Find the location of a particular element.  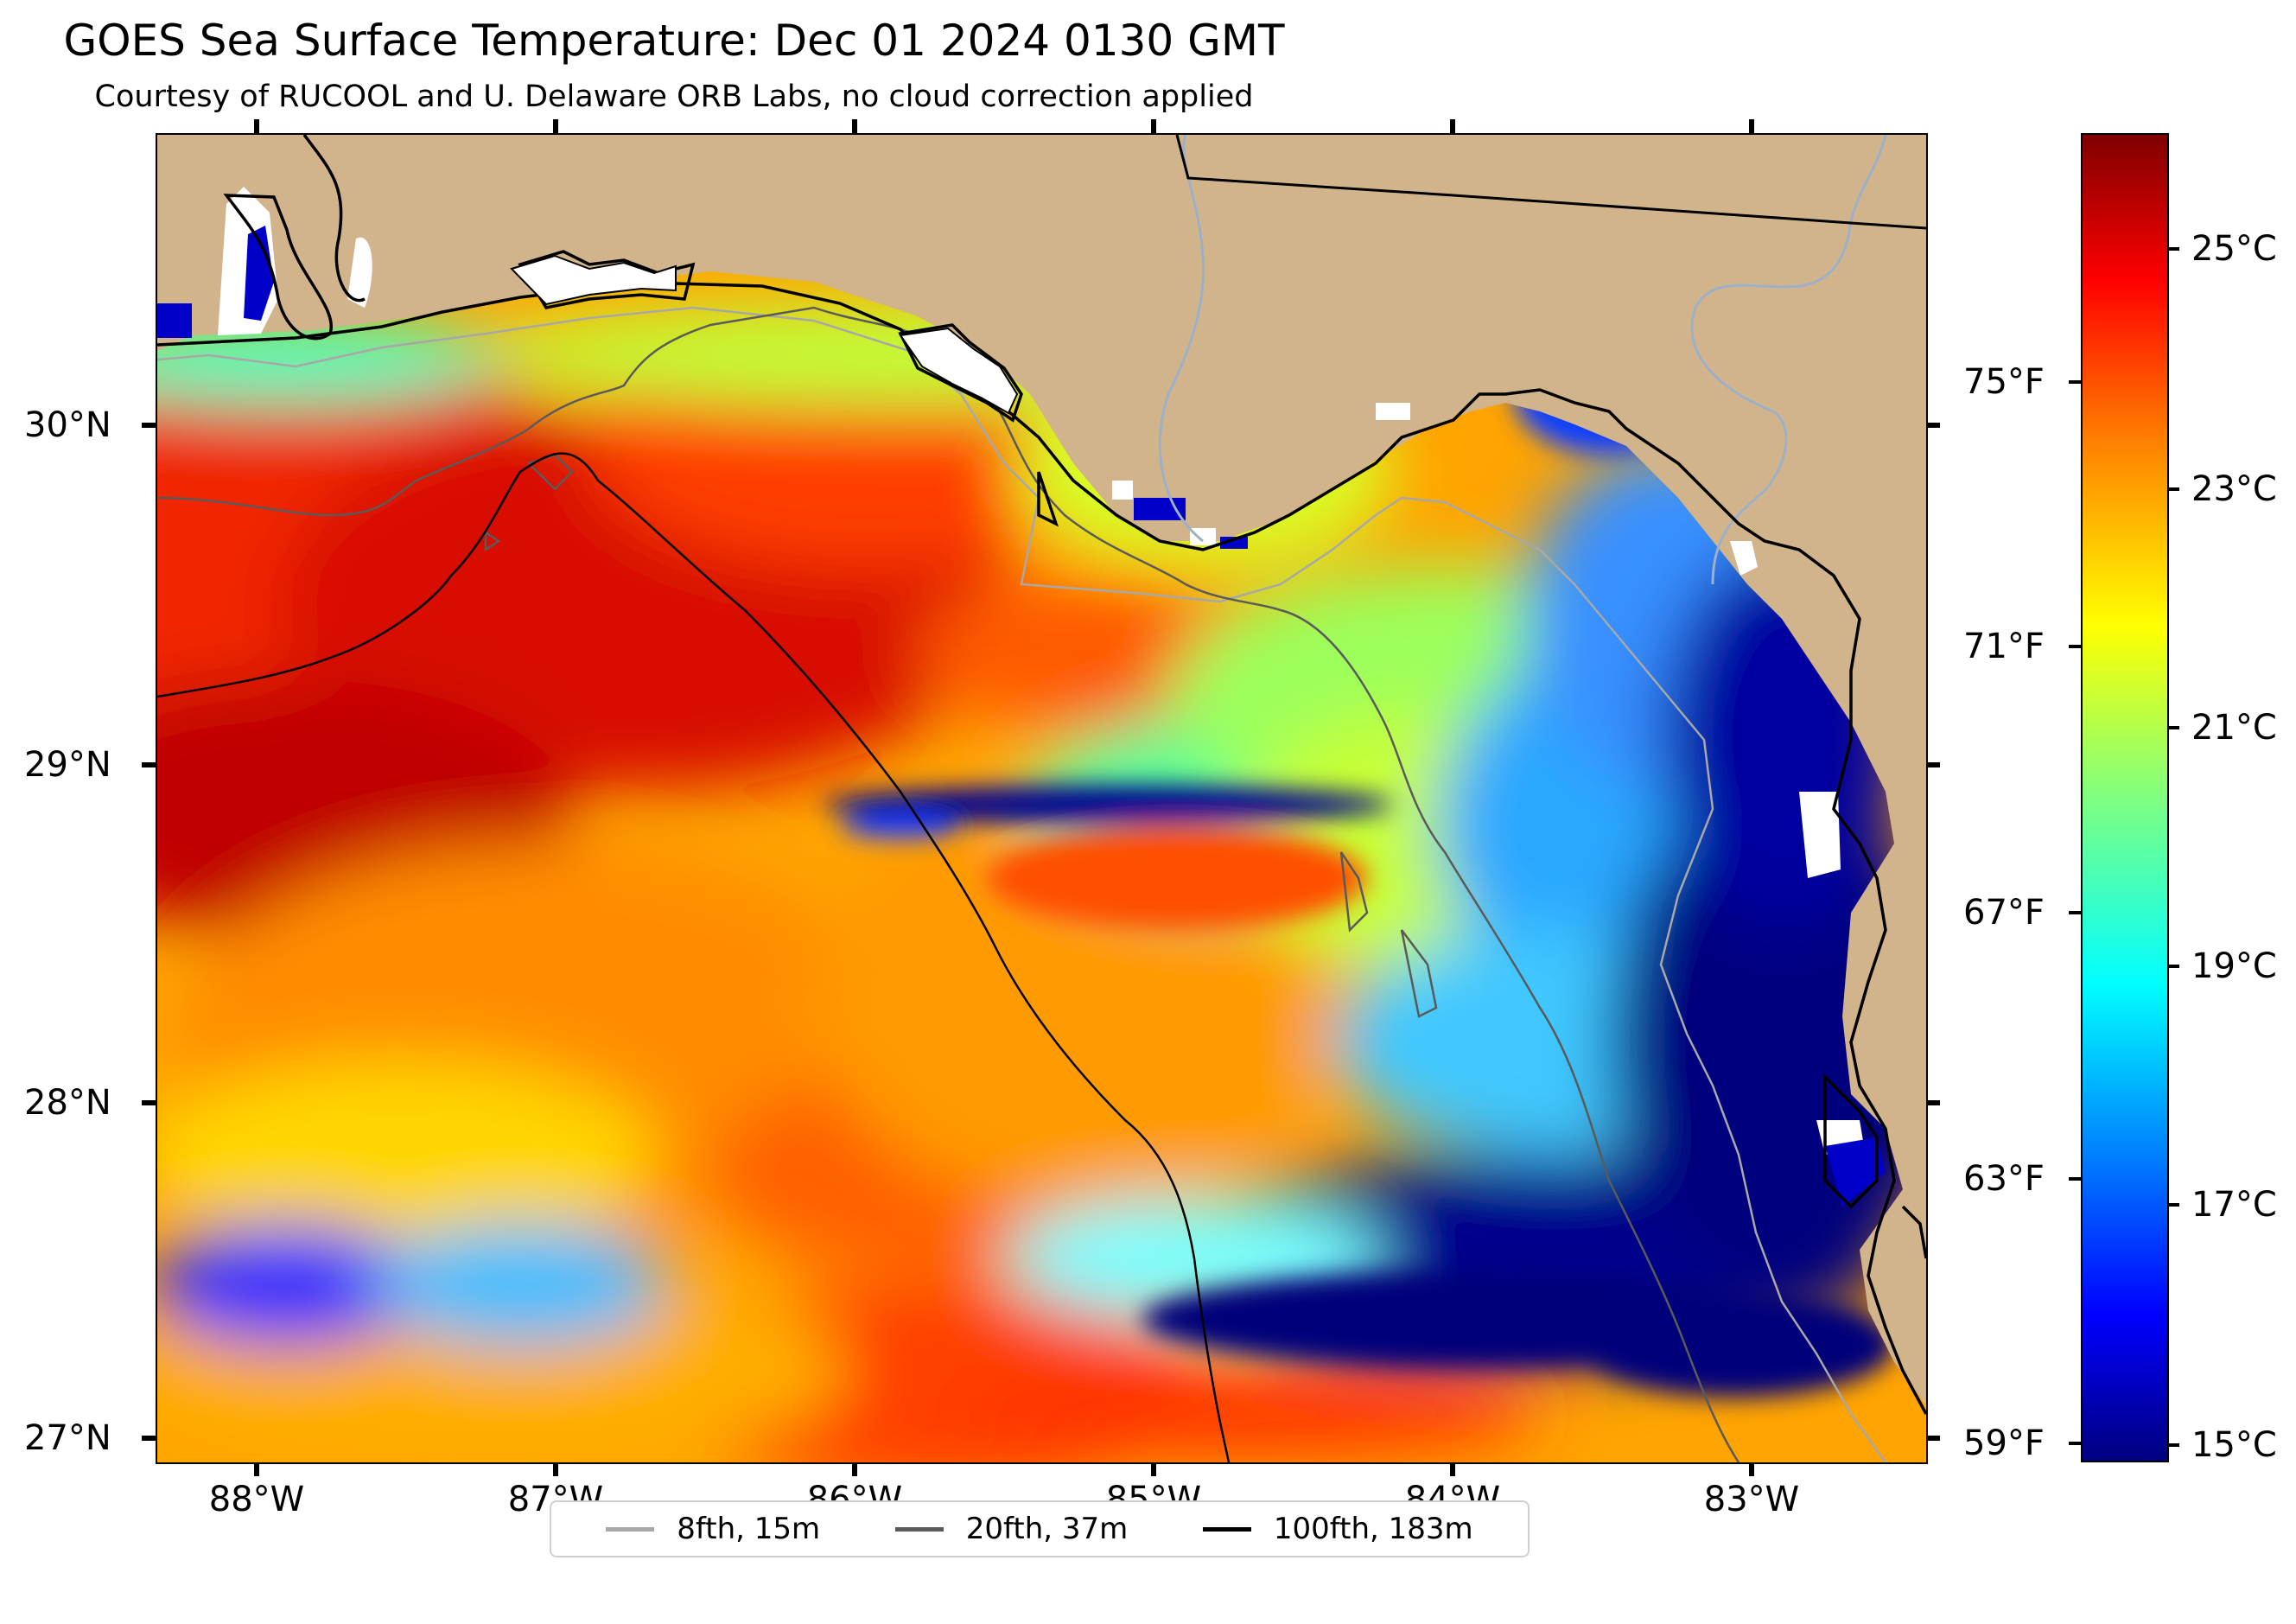

lat-label-27n: 27°N is located at coordinates (67, 1438).